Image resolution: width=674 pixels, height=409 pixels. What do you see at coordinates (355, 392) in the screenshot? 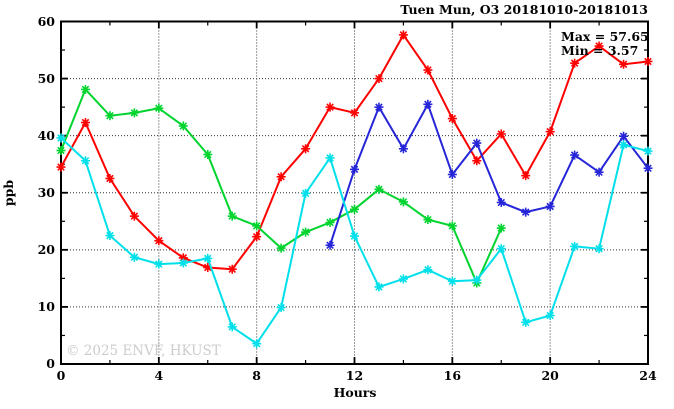
I see `x-axis-title: Hours` at bounding box center [355, 392].